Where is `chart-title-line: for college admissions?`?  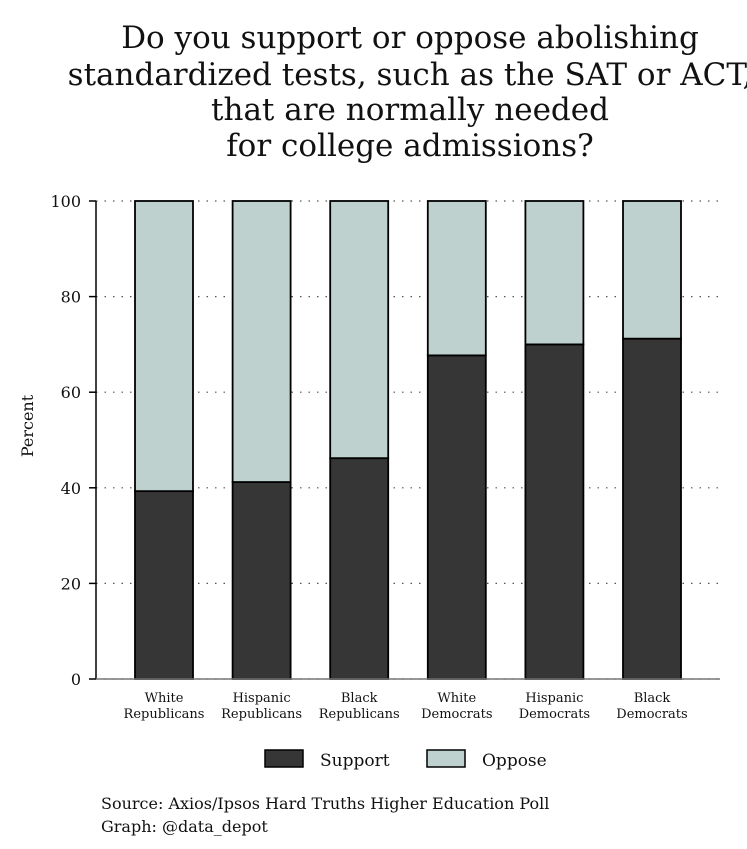 chart-title-line: for college admissions? is located at coordinates (410, 146).